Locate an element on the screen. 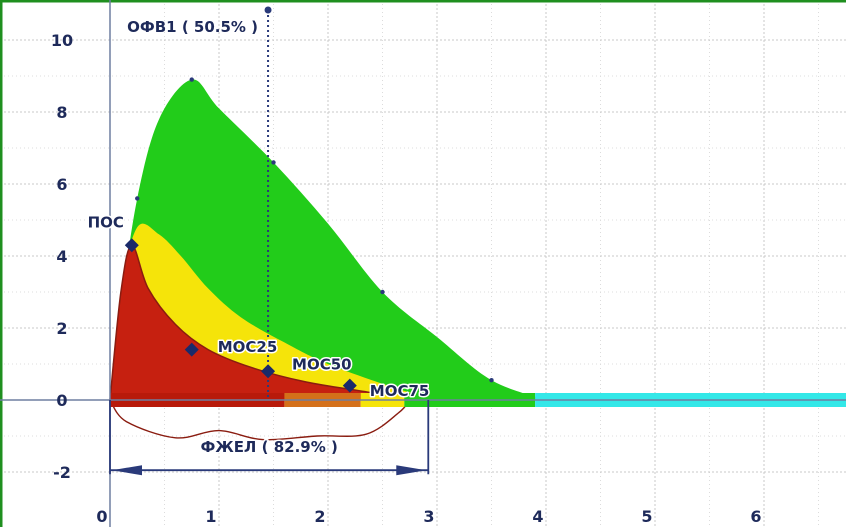  measured-flow-line is located at coordinates (257, 322).